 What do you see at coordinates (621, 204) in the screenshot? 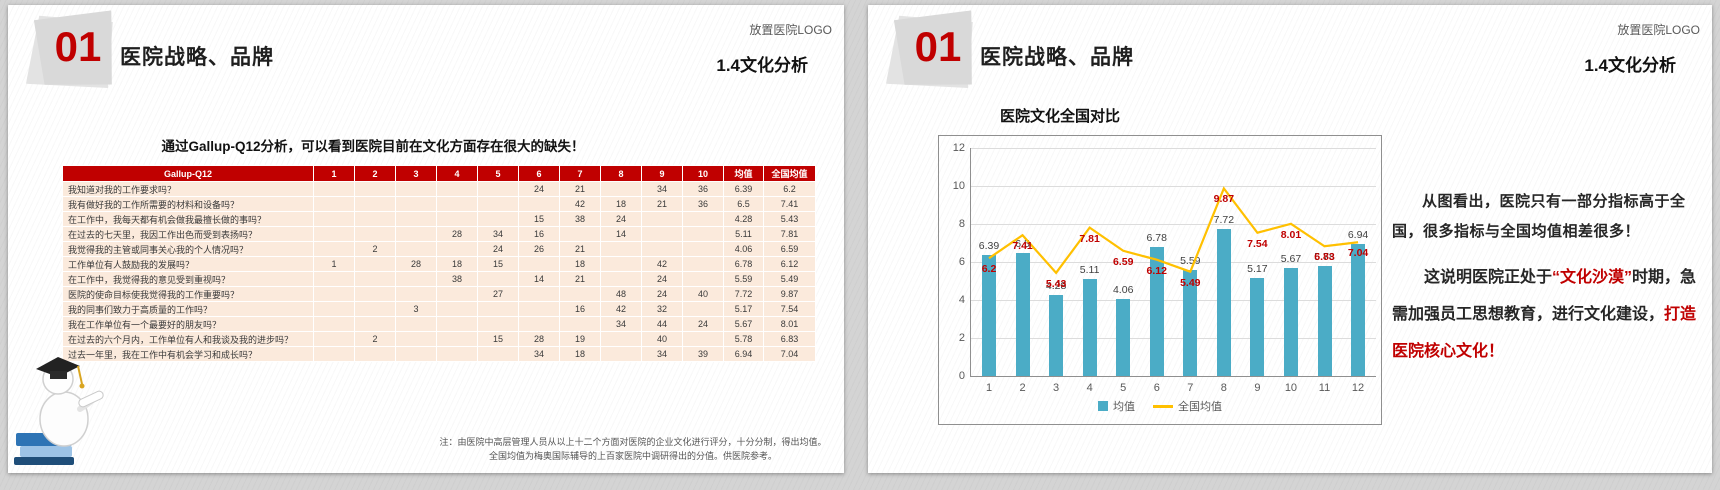
I see `score-cell: 18` at bounding box center [621, 204].